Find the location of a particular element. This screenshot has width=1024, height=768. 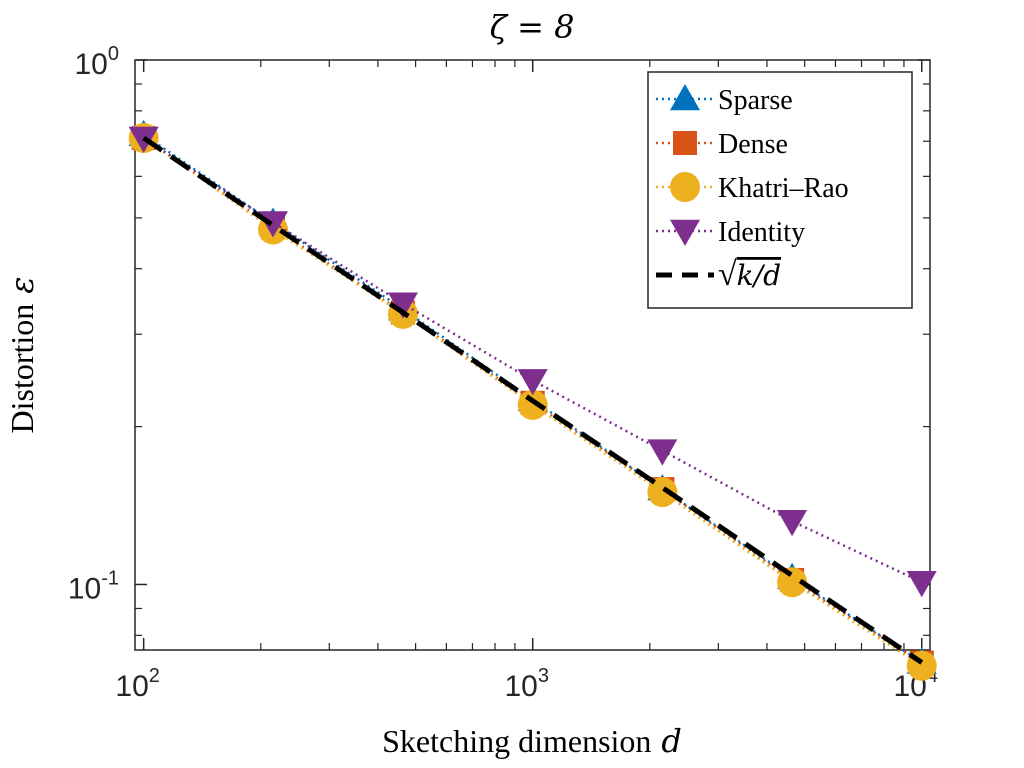

legend: Sparse Dense Khatri–Rao Identity √k/d is located at coordinates (780, 190).